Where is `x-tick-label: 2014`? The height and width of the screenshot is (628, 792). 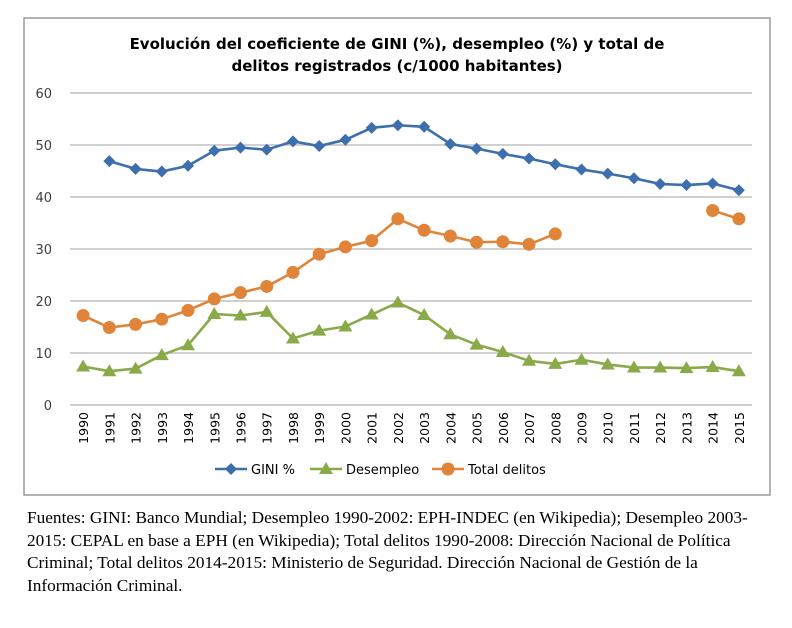
x-tick-label: 2014 is located at coordinates (713, 428).